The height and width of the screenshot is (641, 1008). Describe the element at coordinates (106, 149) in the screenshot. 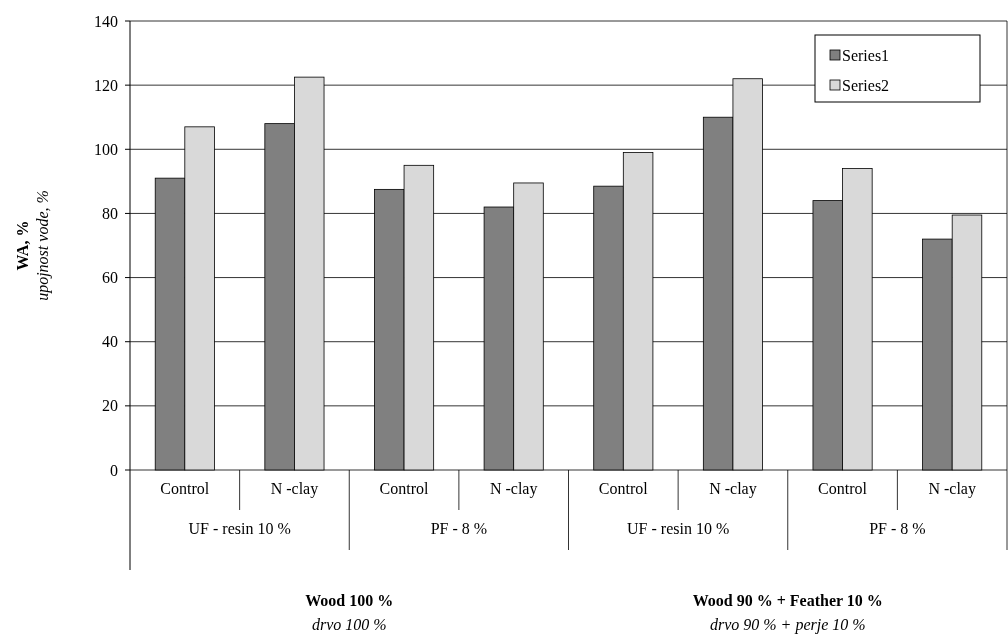

I see `y-tick-label: 100` at that location.